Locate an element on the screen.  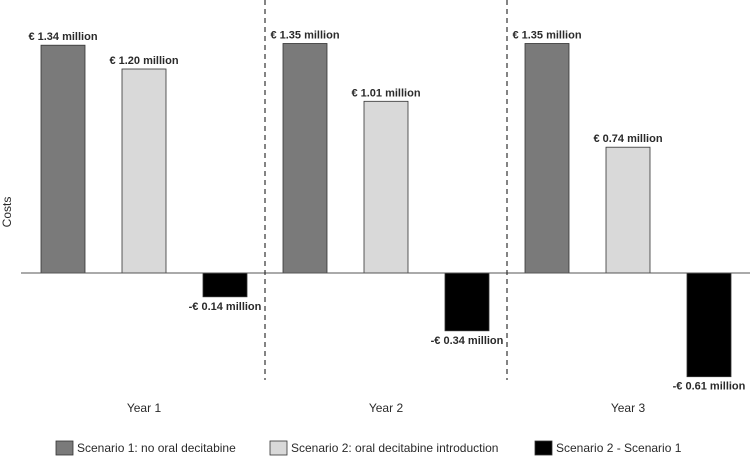
data-label: € 1.01 million is located at coordinates (385, 93).